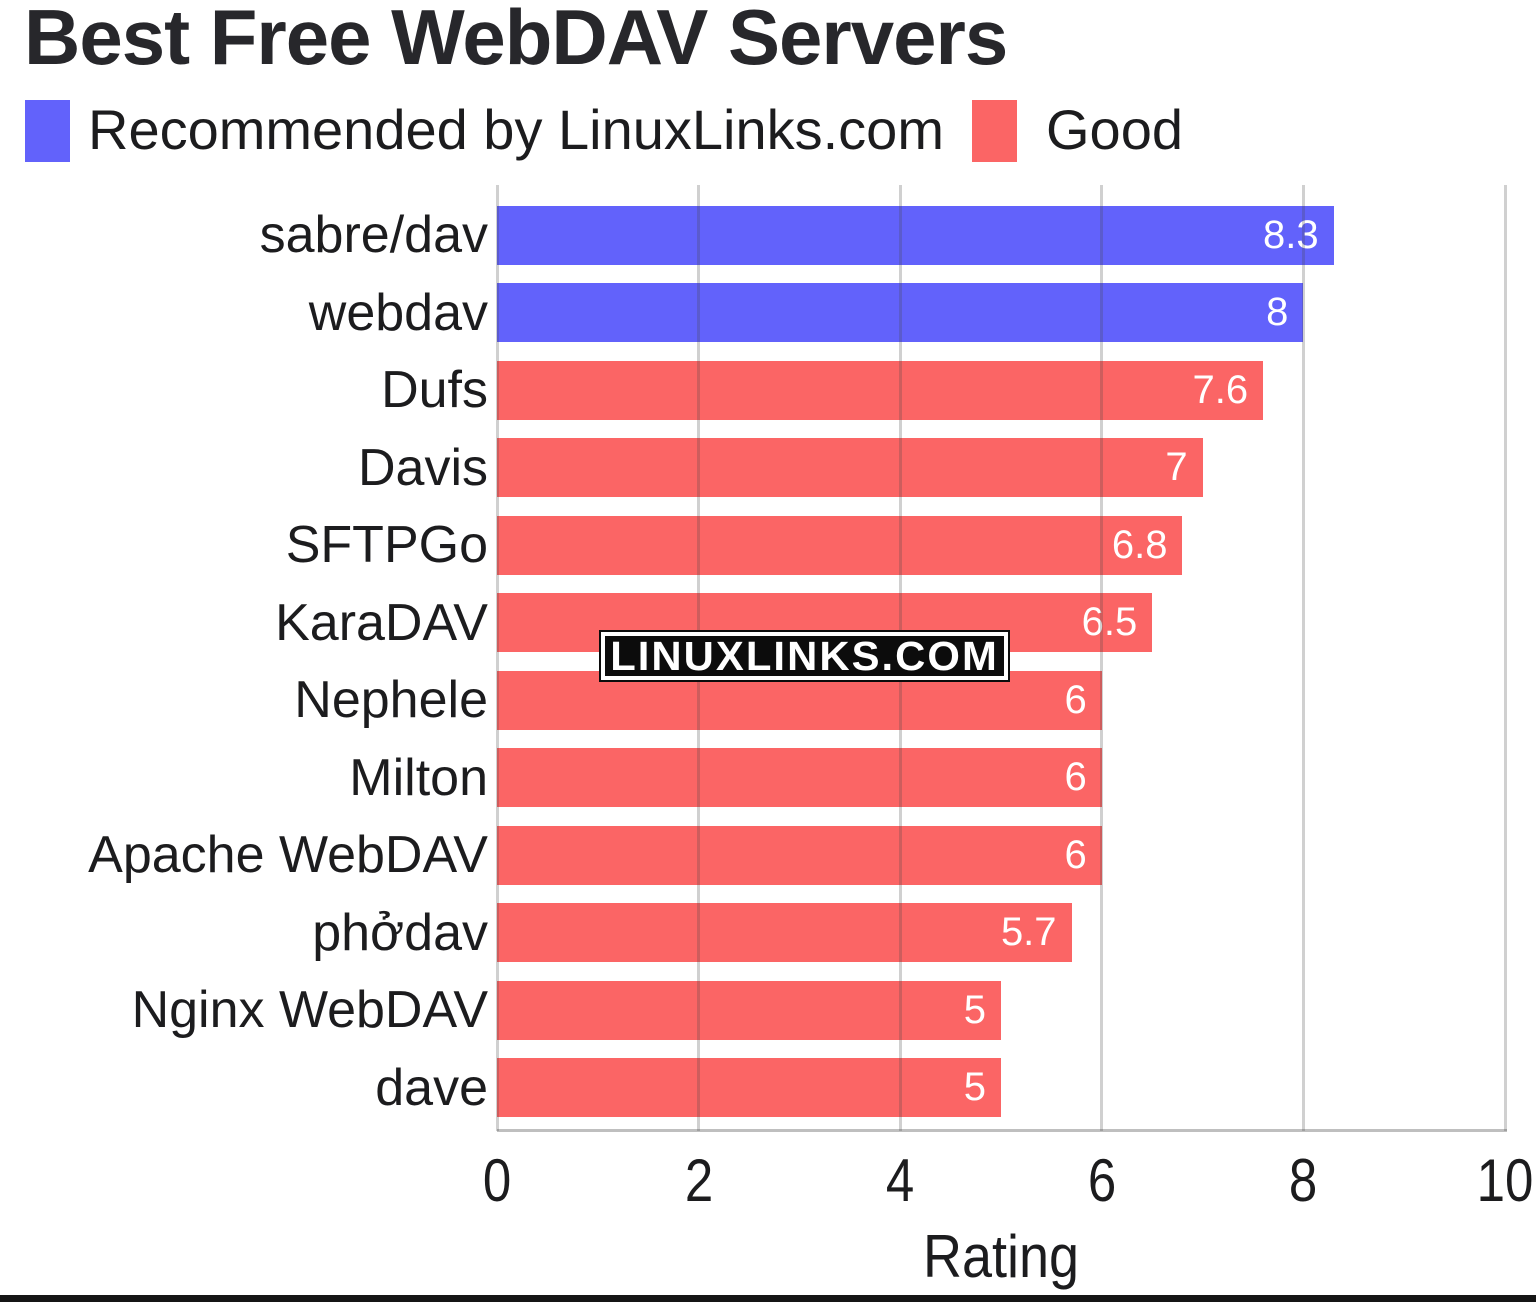 Image resolution: width=1536 pixels, height=1302 pixels. I want to click on category-label-karadav: KaraDAV, so click(381, 622).